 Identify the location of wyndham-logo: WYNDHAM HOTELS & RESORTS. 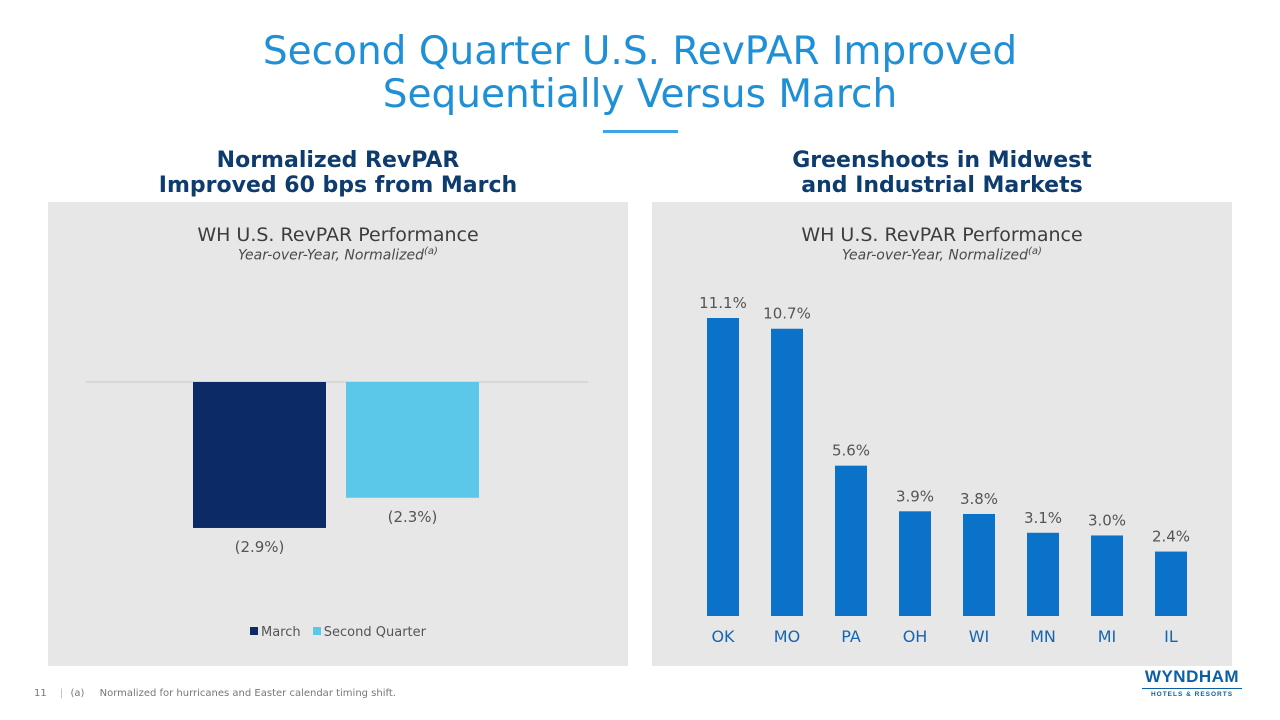
(1192, 683).